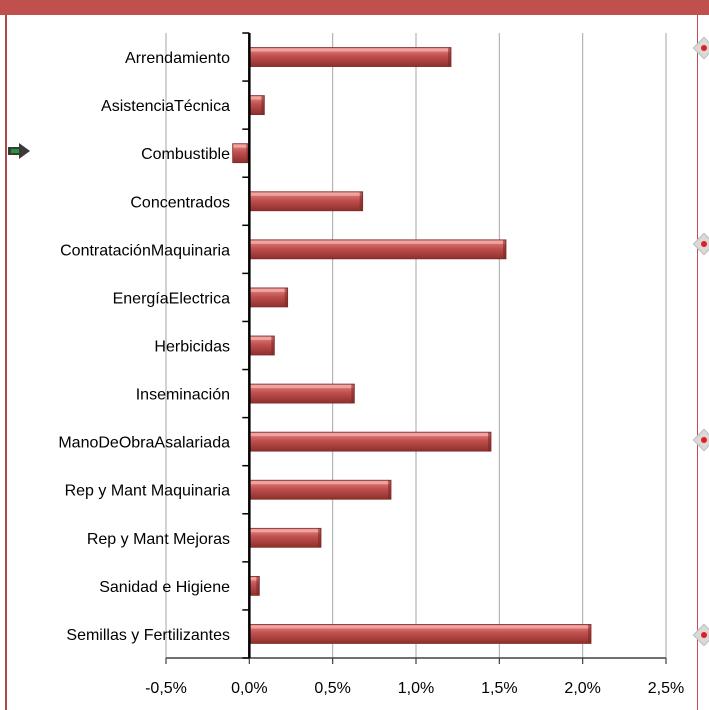 The height and width of the screenshot is (710, 709). Describe the element at coordinates (145, 250) in the screenshot. I see `category-label: ContrataciónMaquinaria` at that location.